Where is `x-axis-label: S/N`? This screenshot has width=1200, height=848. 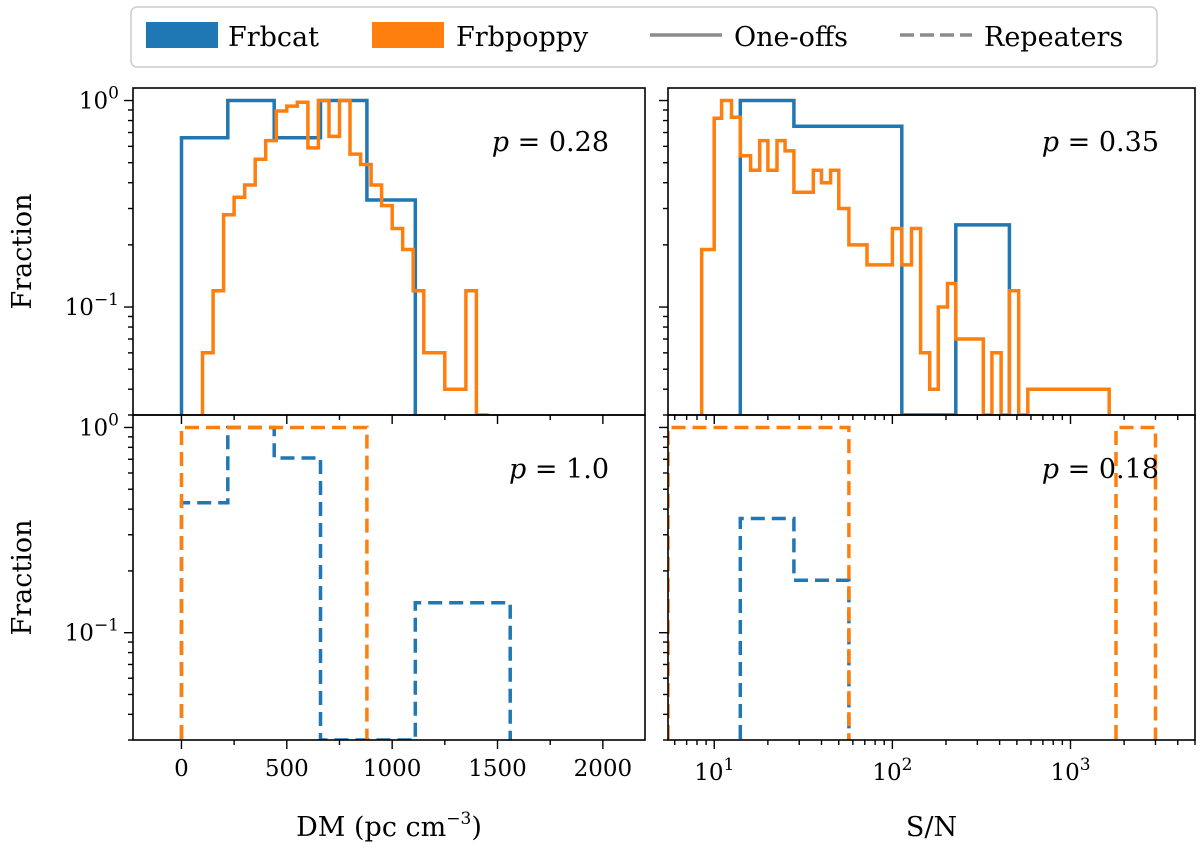
x-axis-label: S/N is located at coordinates (931, 827).